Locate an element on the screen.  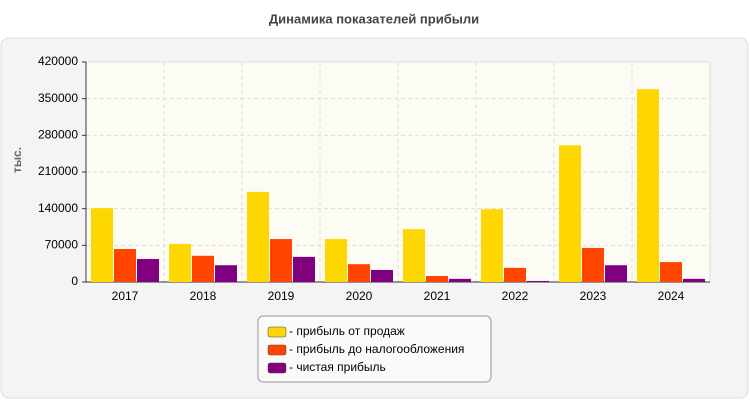
x-tick-label: 2023 is located at coordinates (593, 296).